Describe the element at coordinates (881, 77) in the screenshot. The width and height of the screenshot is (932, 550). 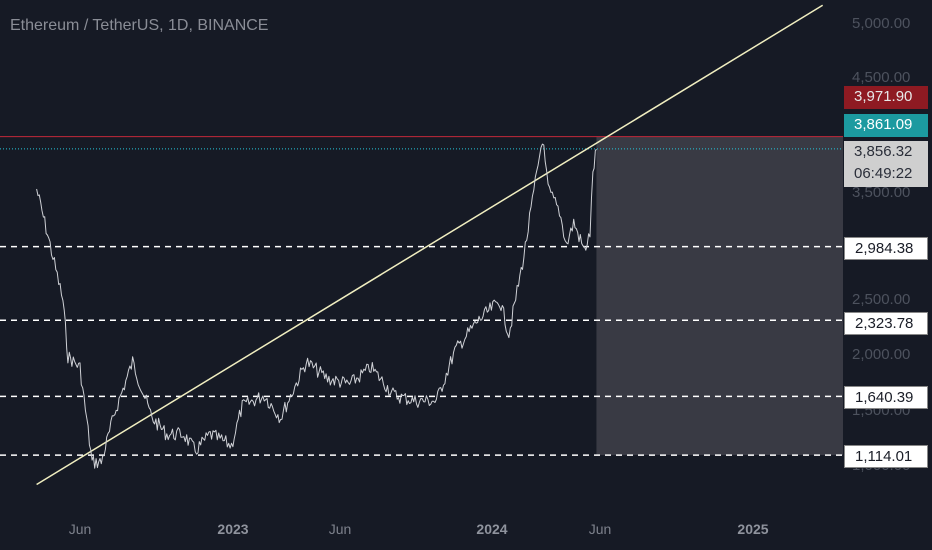
I see `y-tick: 4,500.00` at that location.